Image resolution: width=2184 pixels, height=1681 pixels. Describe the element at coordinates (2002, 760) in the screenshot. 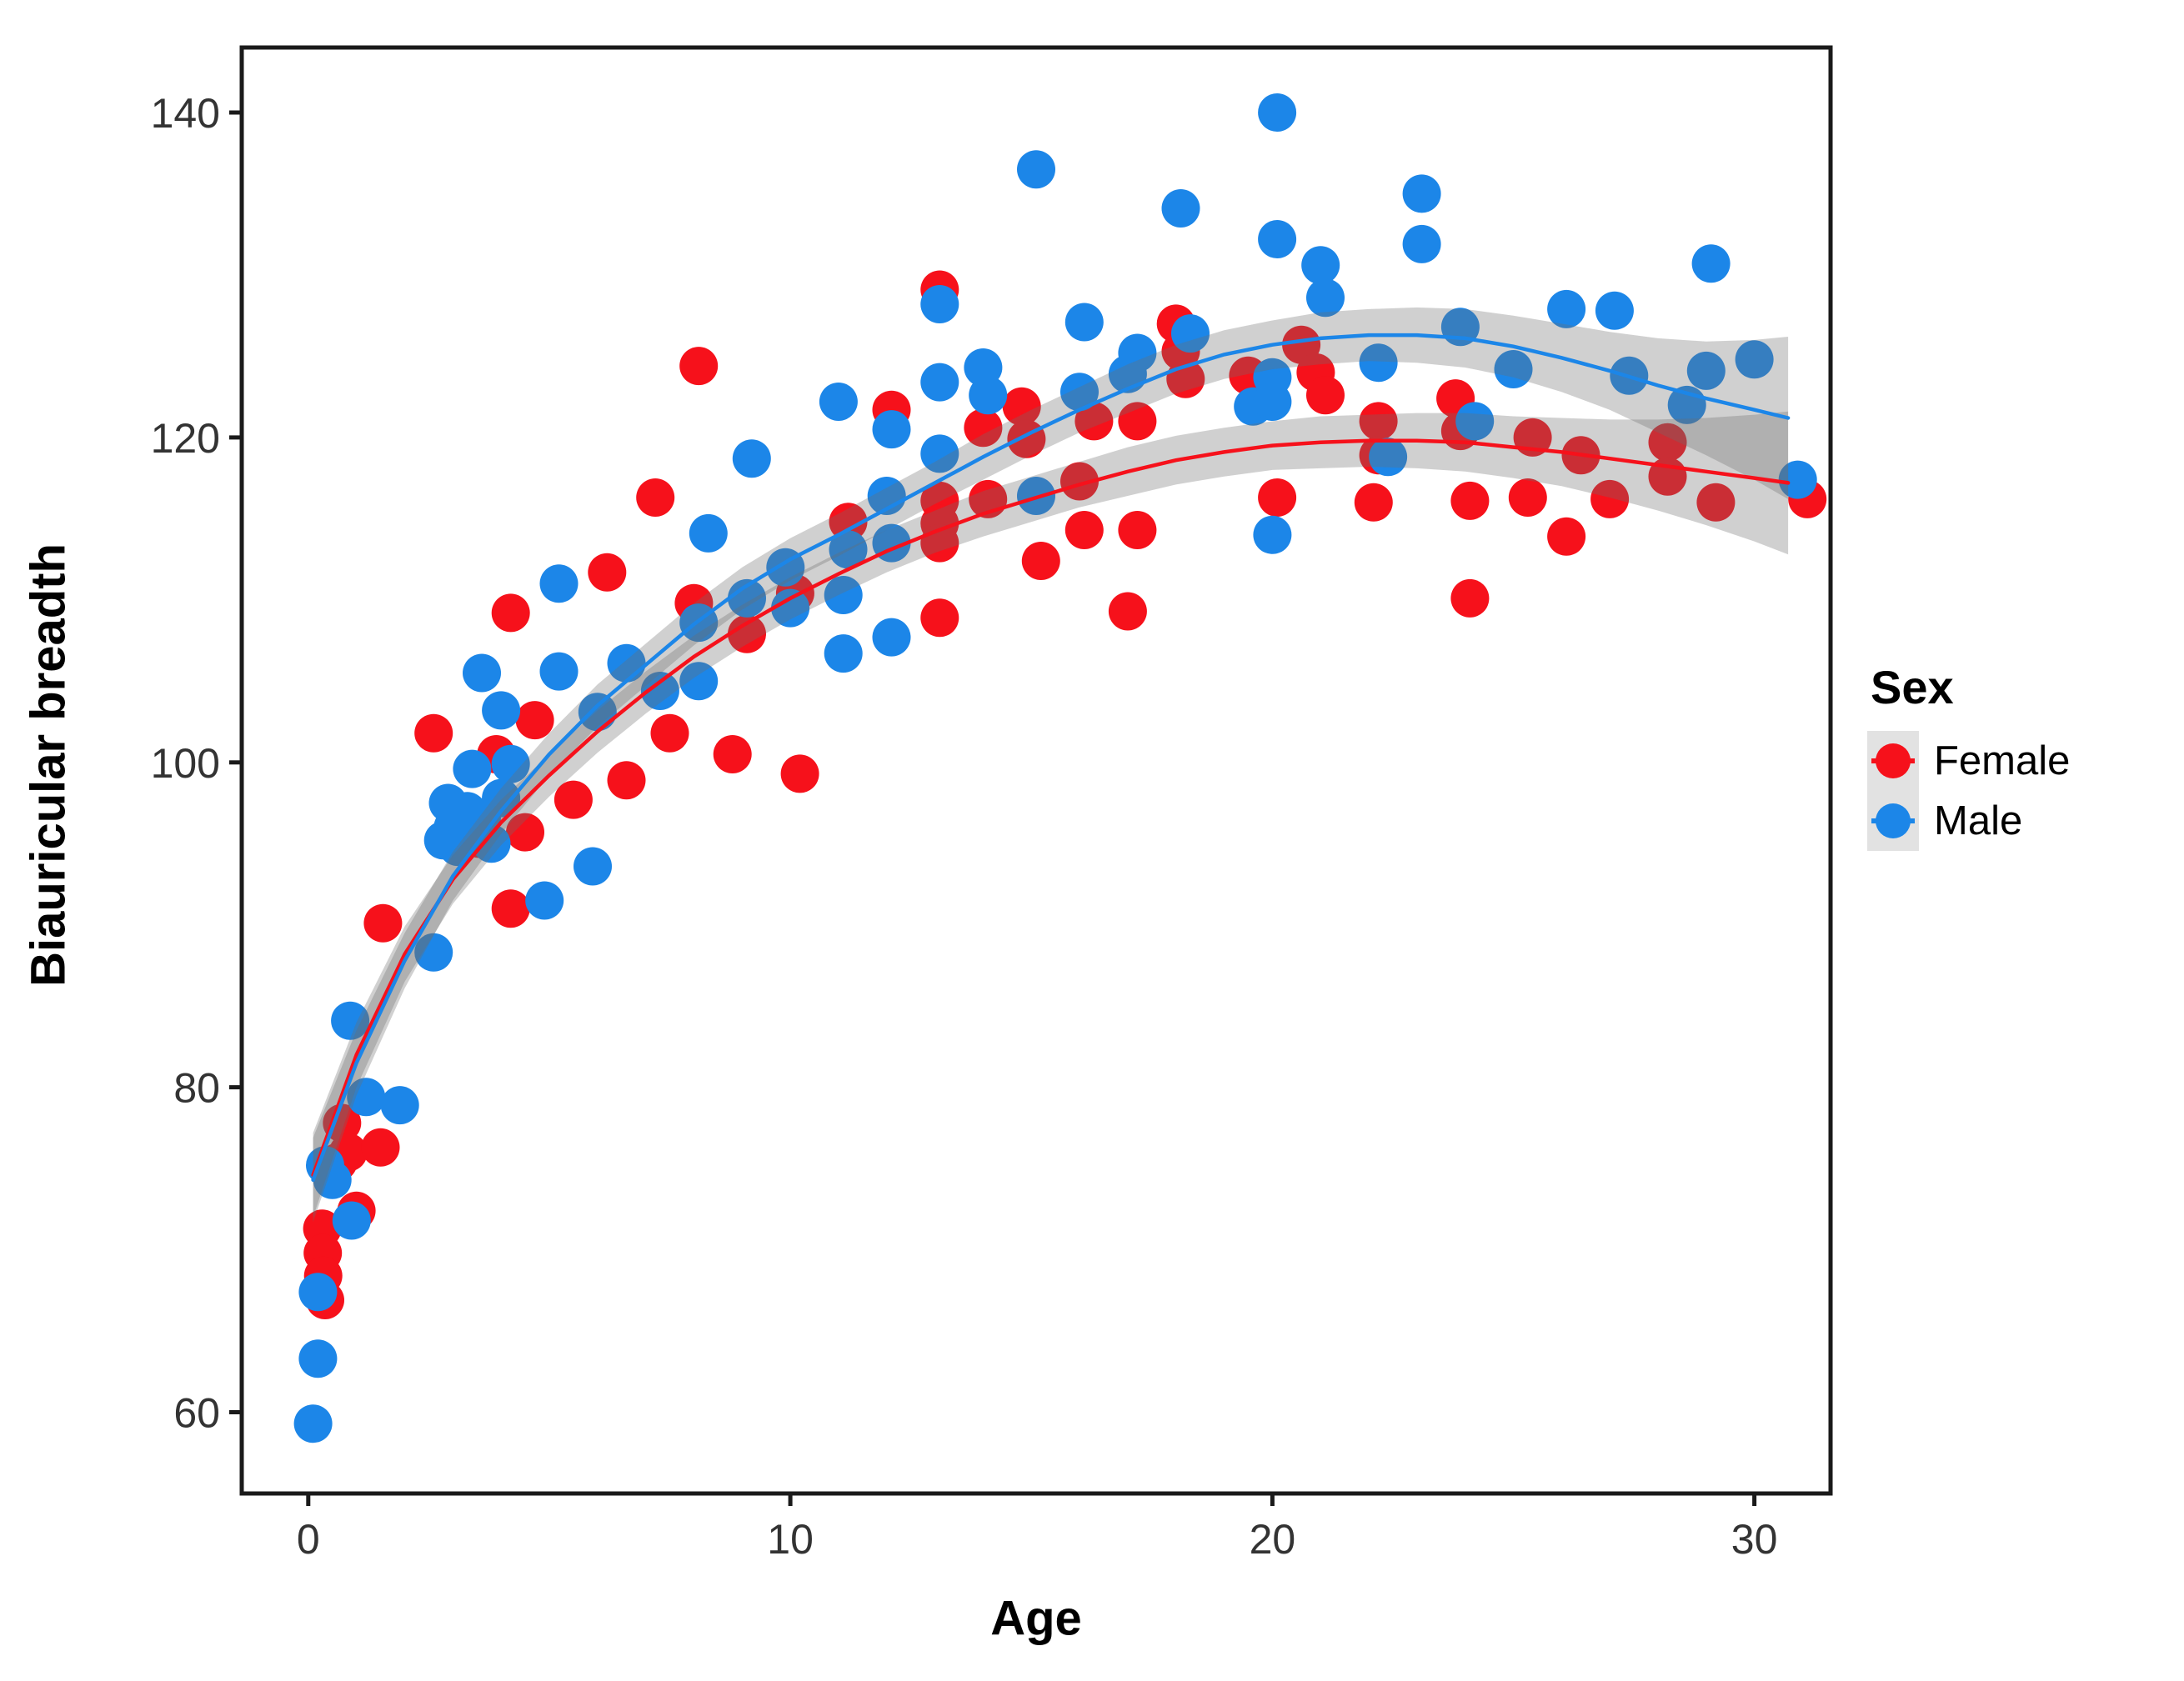

I see `legend-label-female: Female` at that location.